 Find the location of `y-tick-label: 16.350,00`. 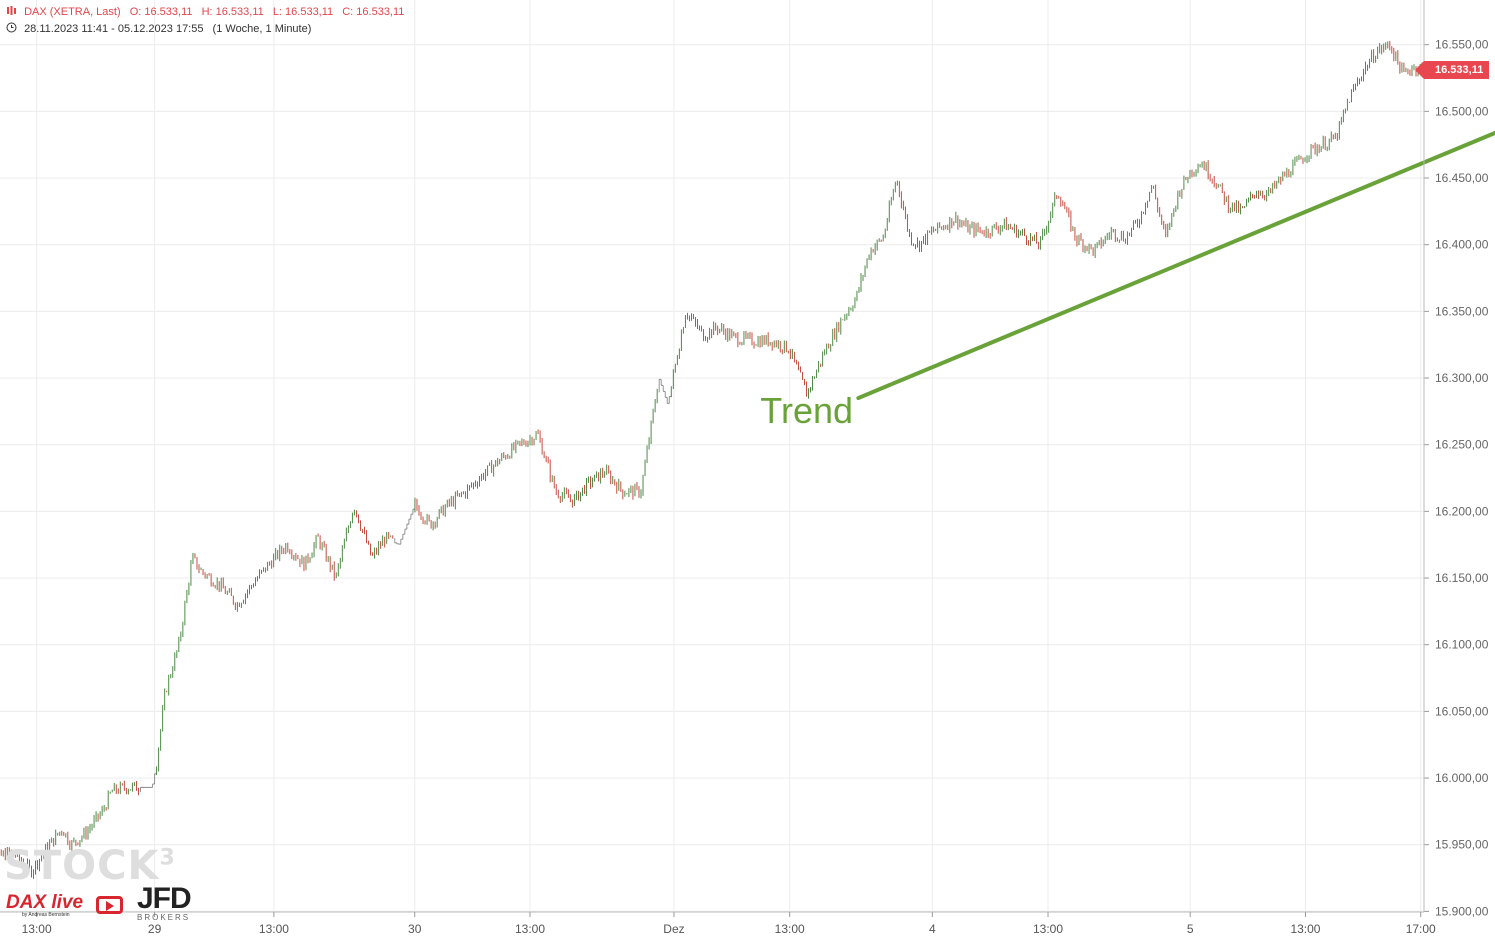

y-tick-label: 16.350,00 is located at coordinates (1462, 311).